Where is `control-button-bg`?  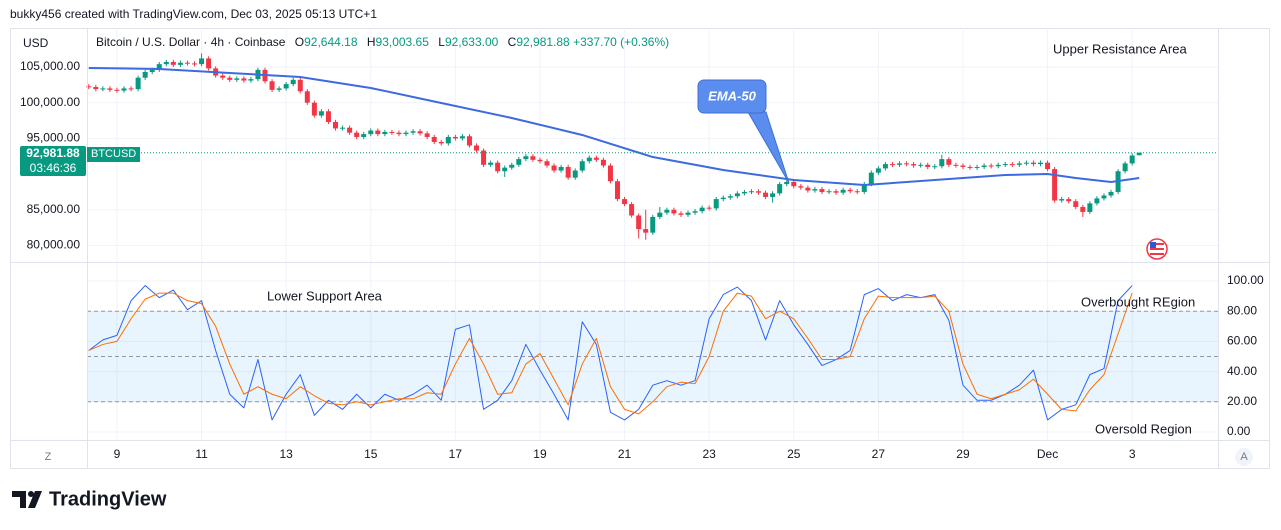 control-button-bg is located at coordinates (1244, 457).